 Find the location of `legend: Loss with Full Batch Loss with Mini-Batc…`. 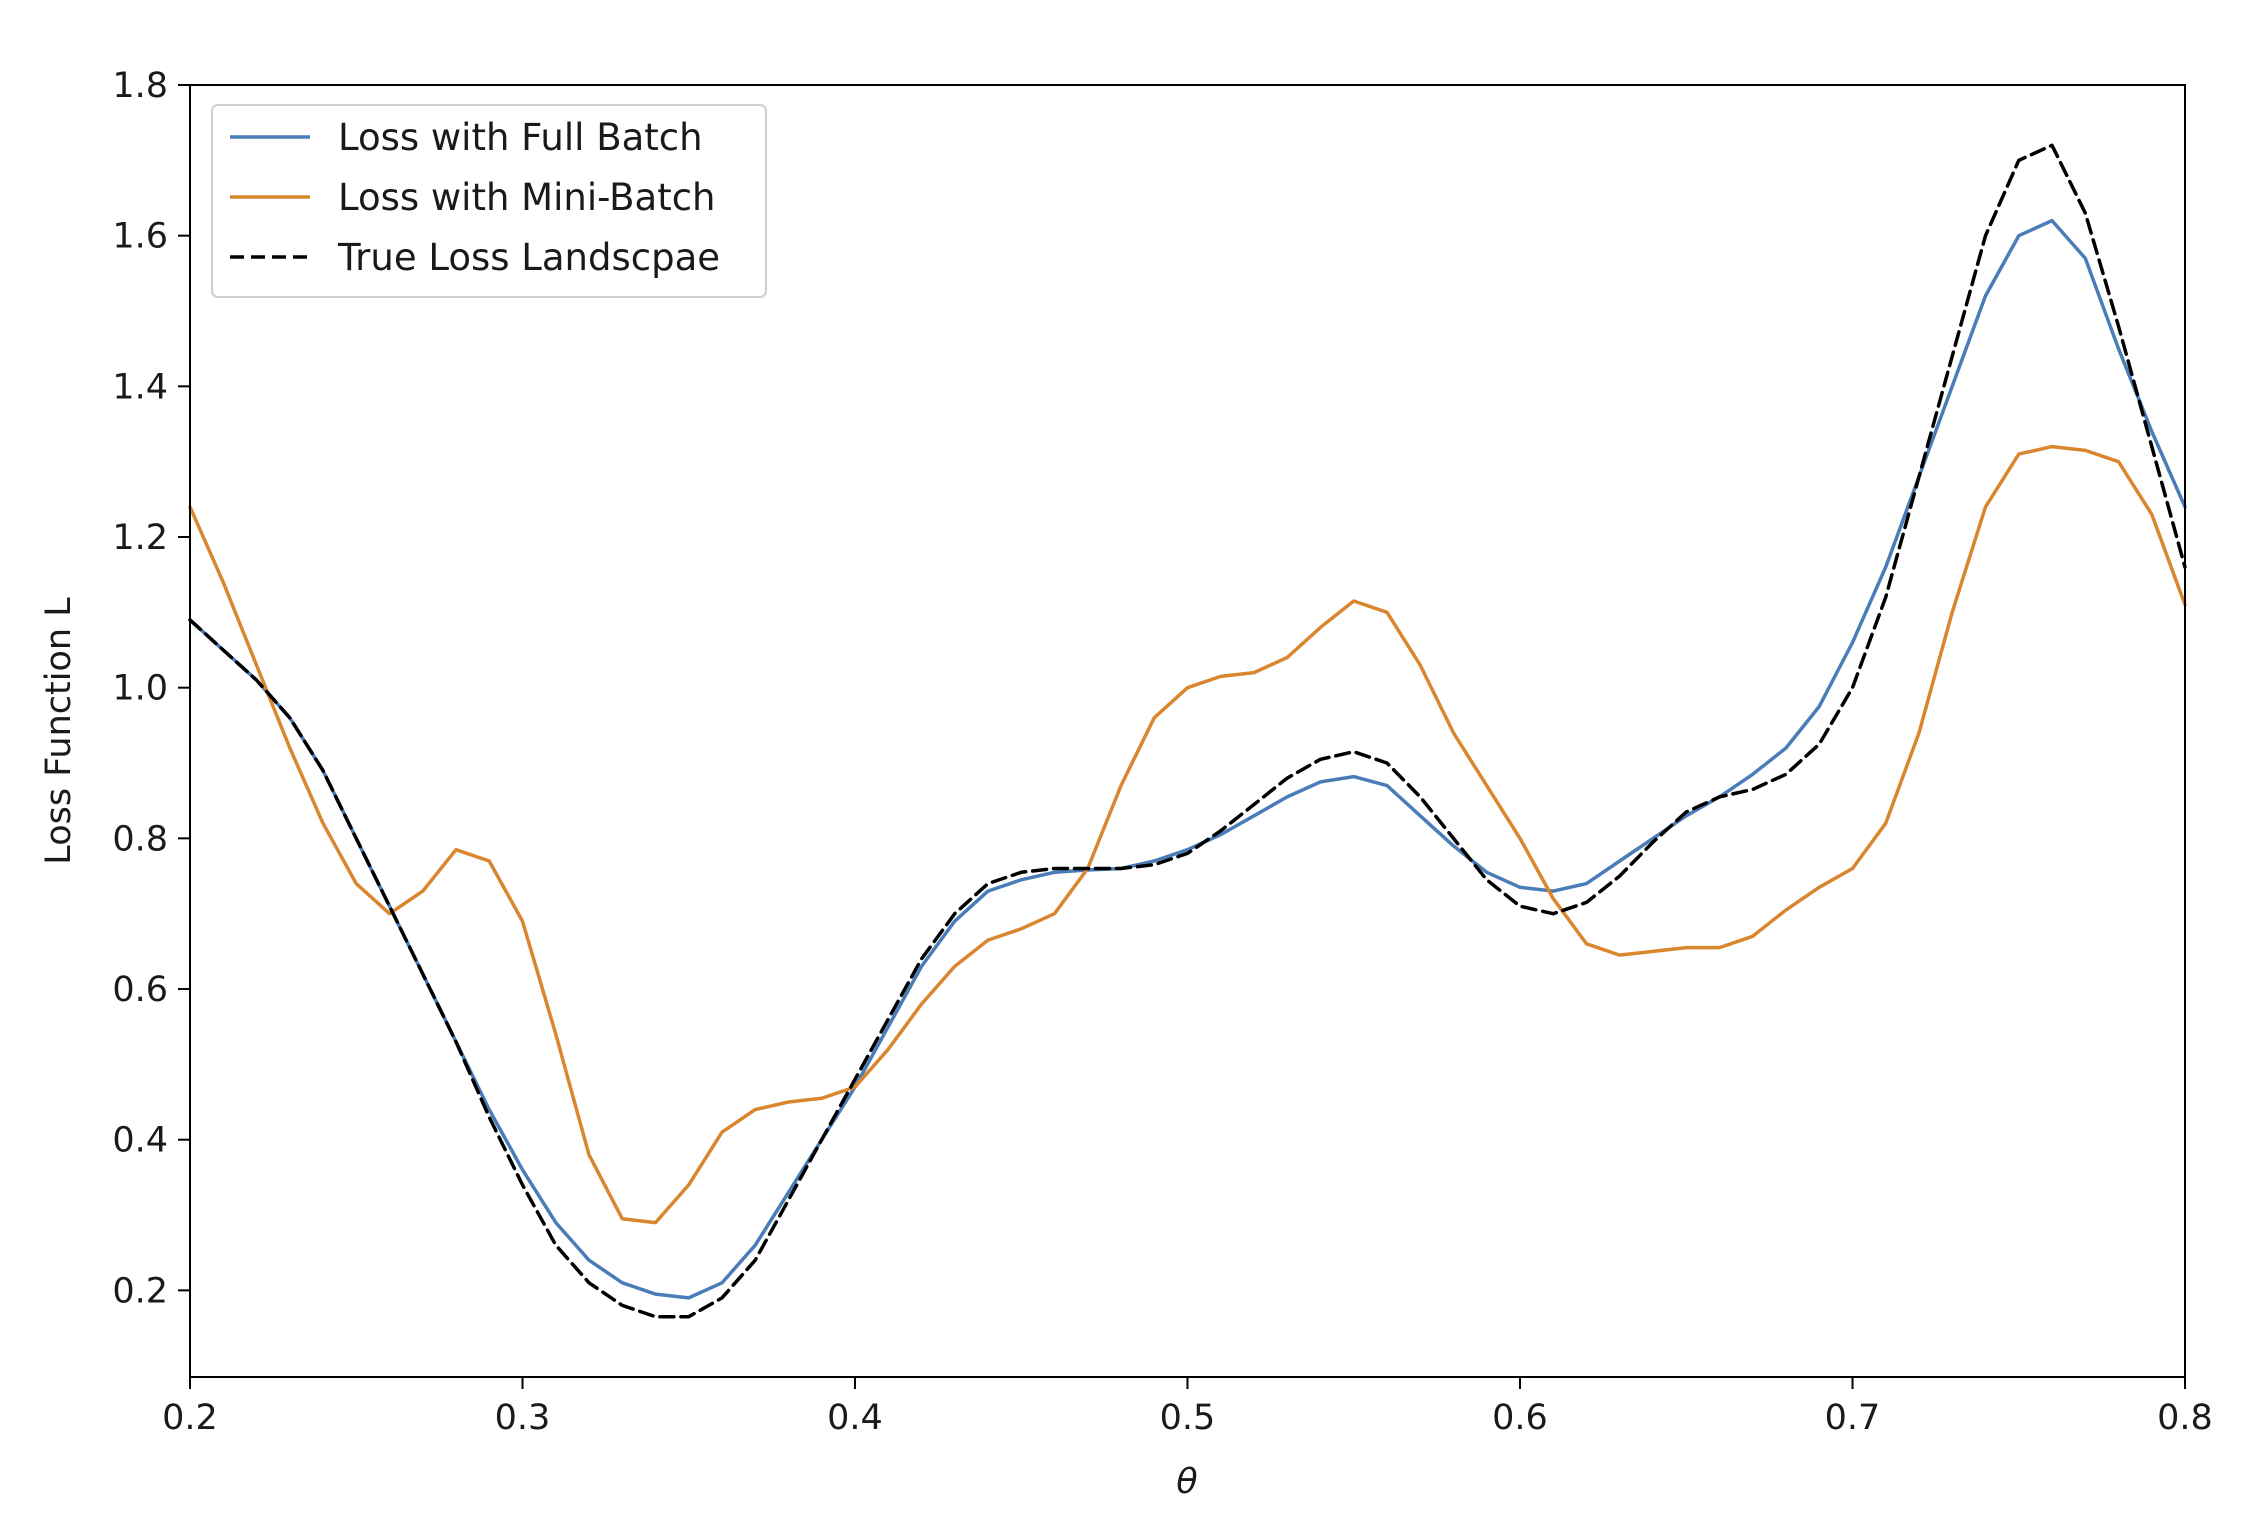

legend: Loss with Full Batch Loss with Mini-Batc… is located at coordinates (489, 201).